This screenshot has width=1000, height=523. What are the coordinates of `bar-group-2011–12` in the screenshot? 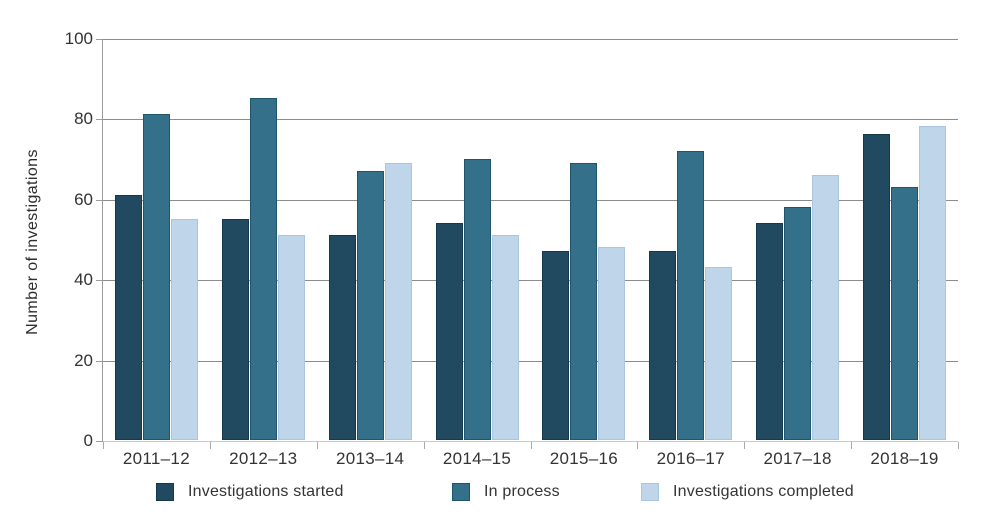 It's located at (156, 239).